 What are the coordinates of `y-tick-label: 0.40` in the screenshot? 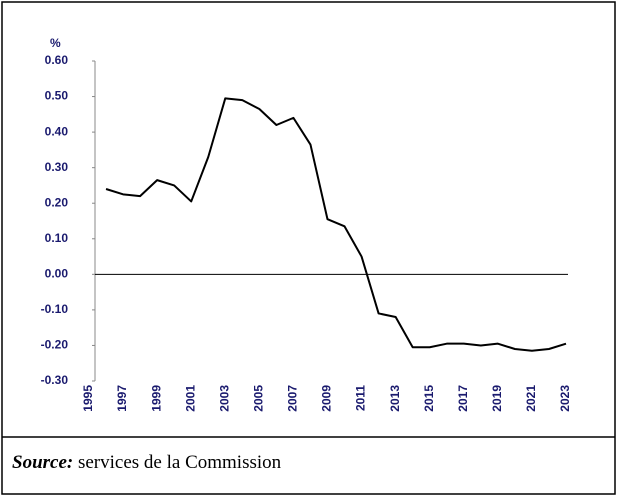 It's located at (57, 131).